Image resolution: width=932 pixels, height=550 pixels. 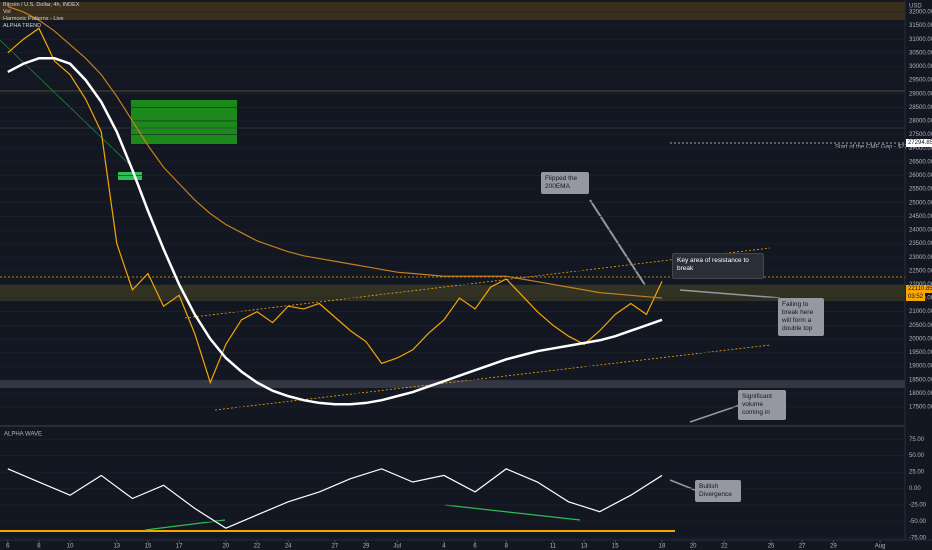 What do you see at coordinates (918, 539) in the screenshot?
I see `y-tick-label: -75.00` at bounding box center [918, 539].